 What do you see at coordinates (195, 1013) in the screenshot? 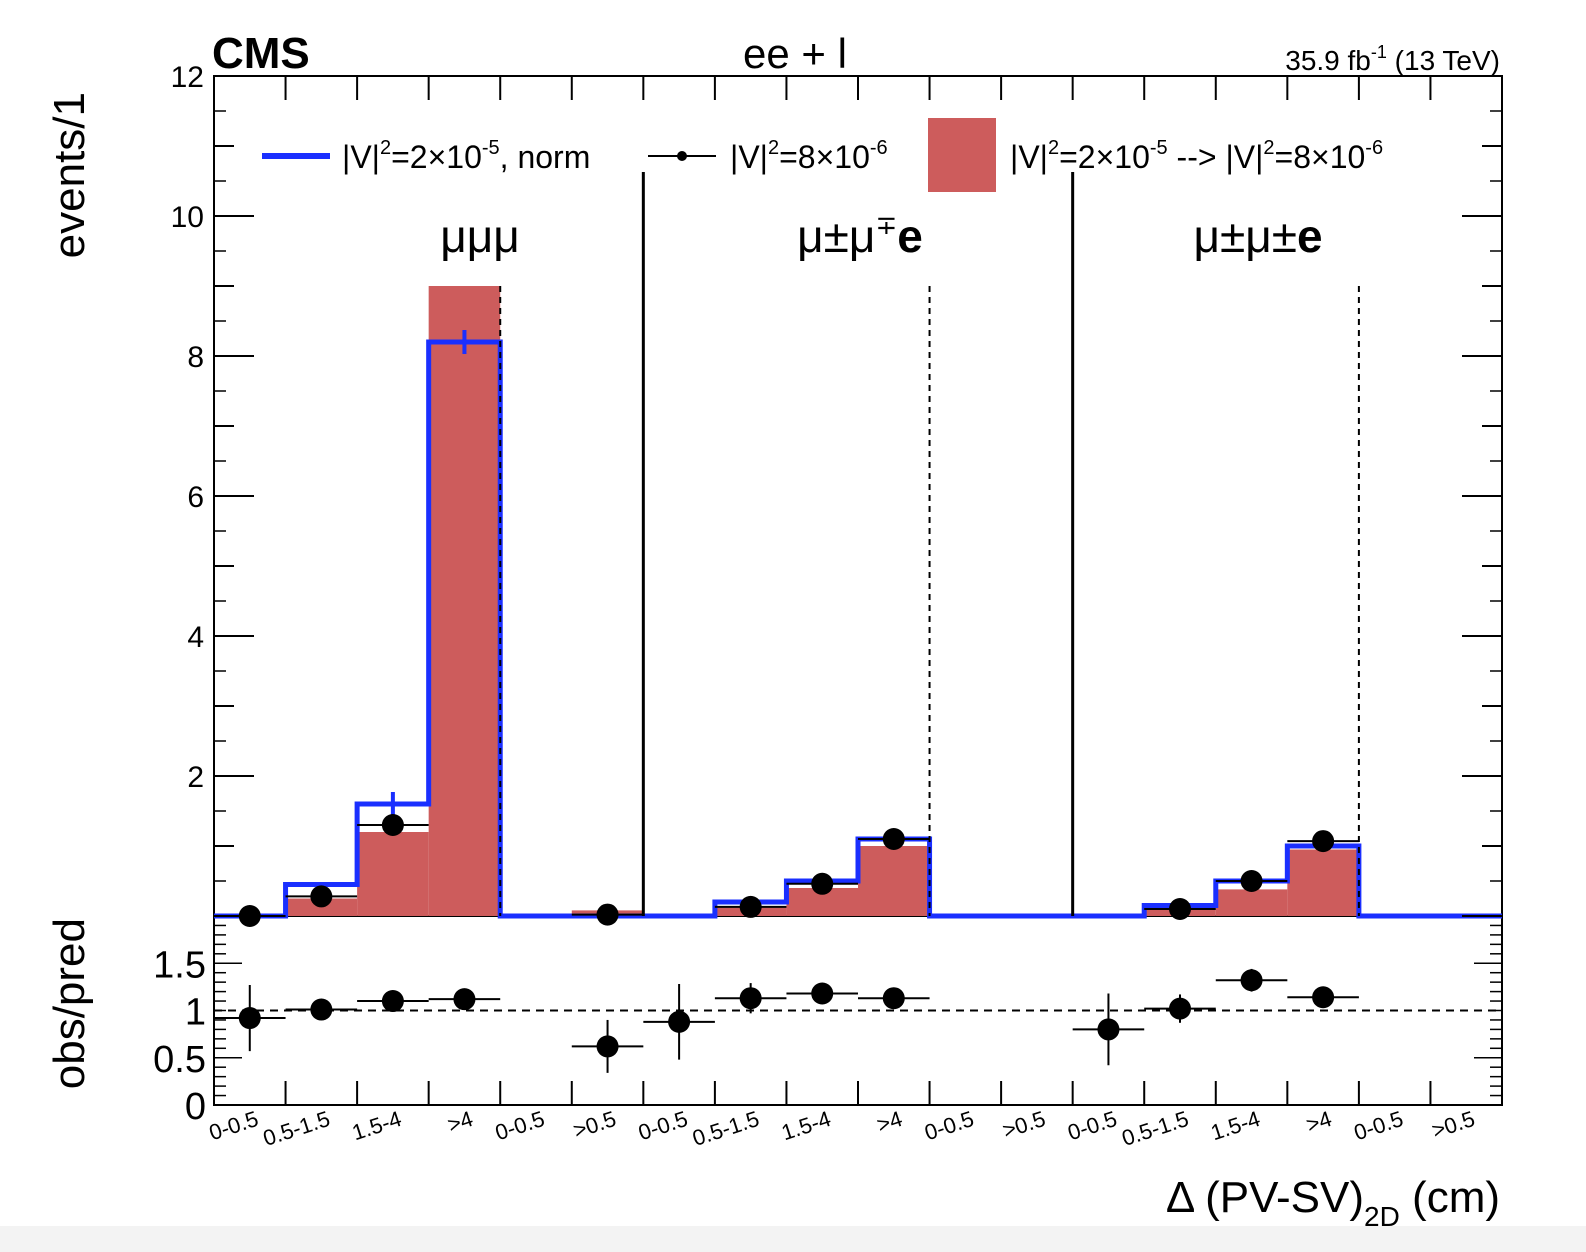
I see `ratio-y-tick-label: 1` at bounding box center [195, 1013].